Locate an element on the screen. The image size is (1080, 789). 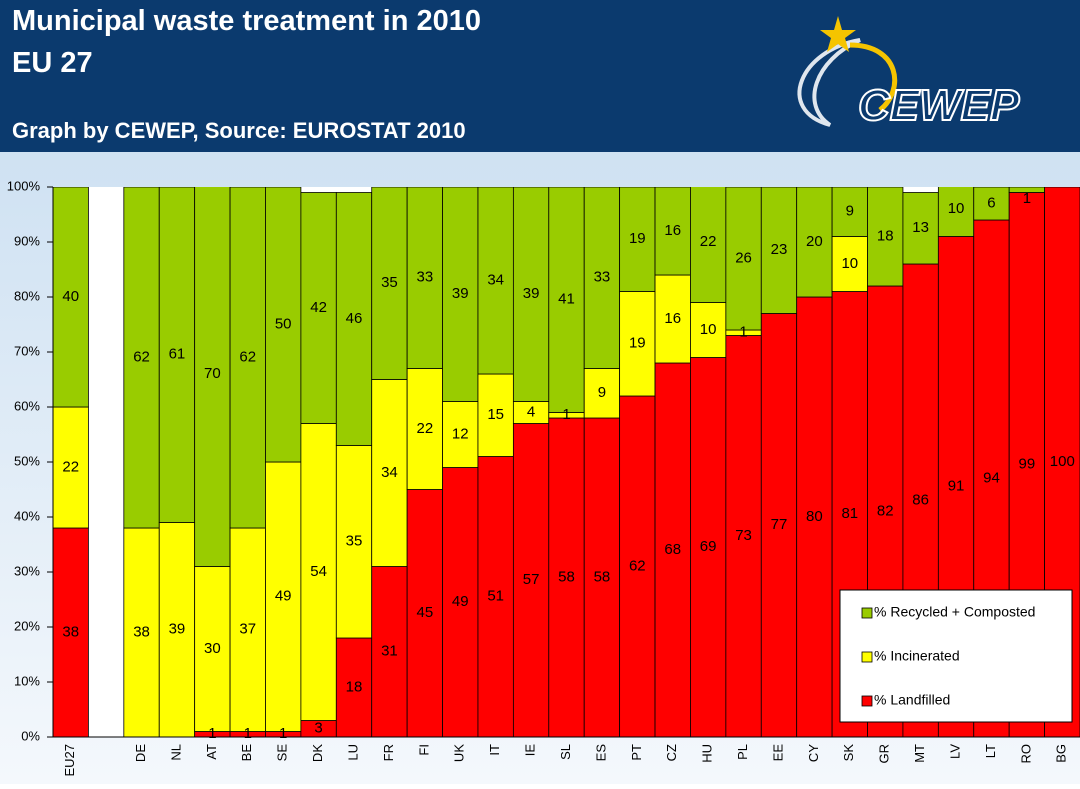
data-label: 62 is located at coordinates (637, 565).